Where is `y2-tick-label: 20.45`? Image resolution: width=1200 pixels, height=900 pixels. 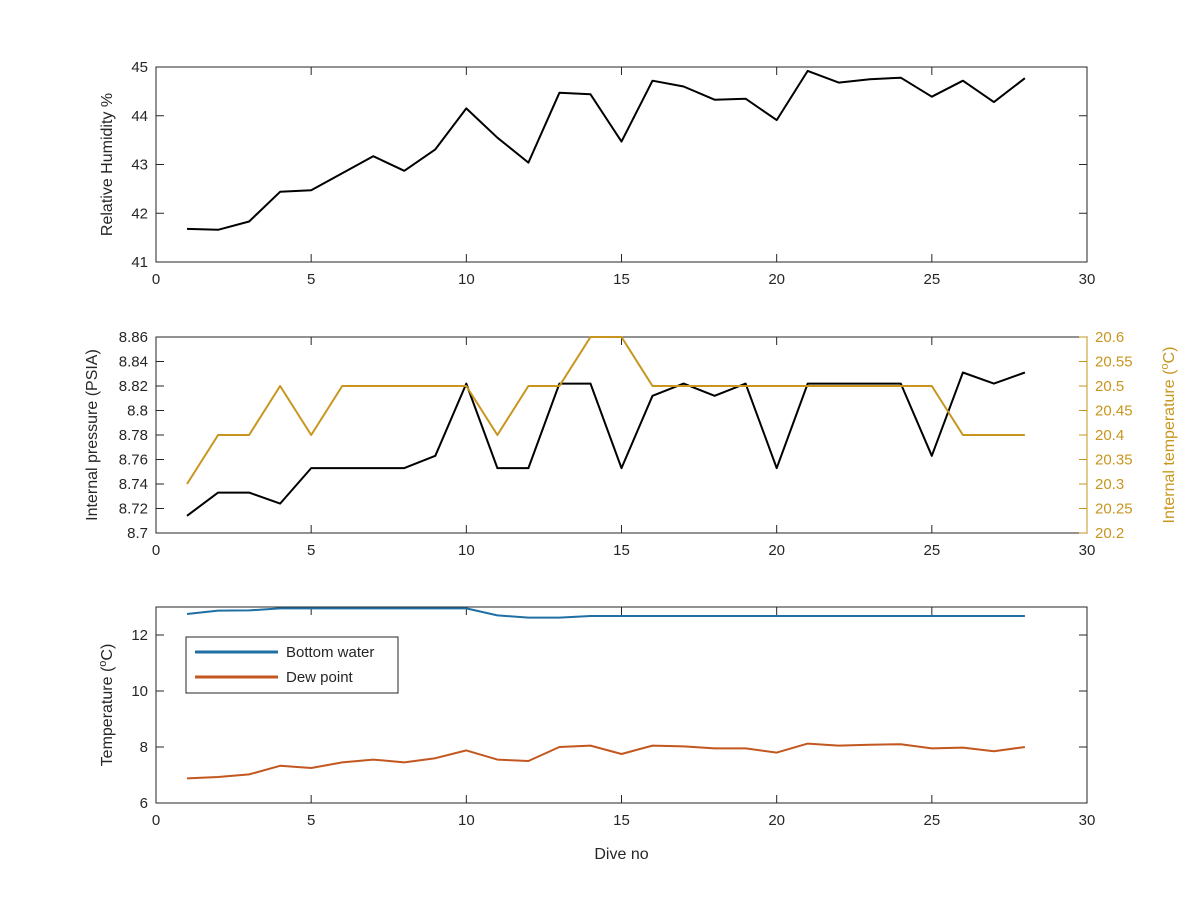 y2-tick-label: 20.45 is located at coordinates (1114, 411).